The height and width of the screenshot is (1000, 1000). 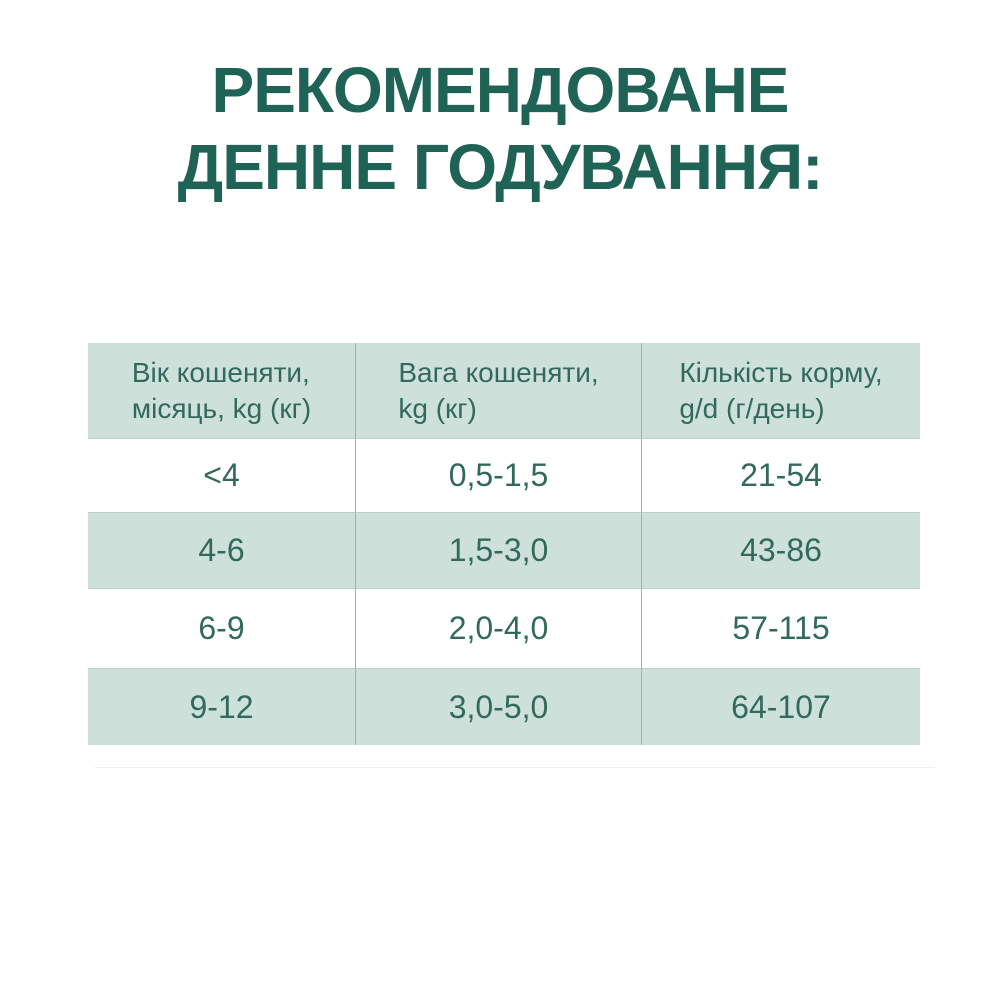 I want to click on food-value: 64-107, so click(x=781, y=706).